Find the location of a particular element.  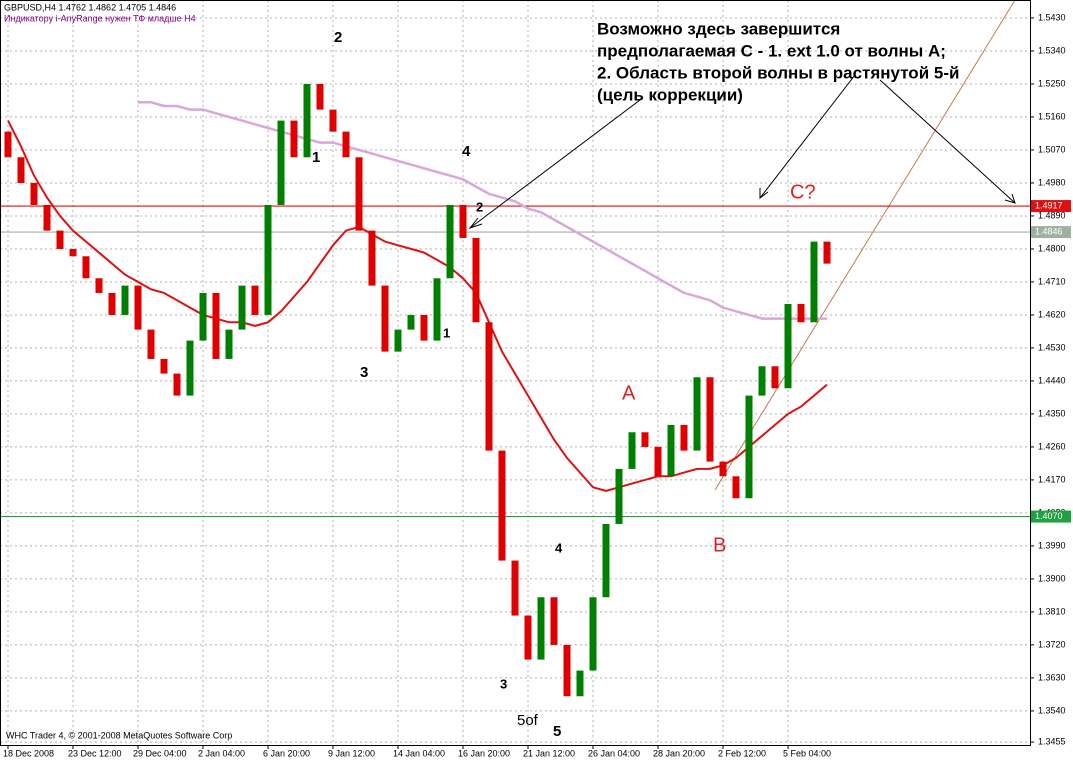

y-tick-label: 1.3630 is located at coordinates (1052, 677).